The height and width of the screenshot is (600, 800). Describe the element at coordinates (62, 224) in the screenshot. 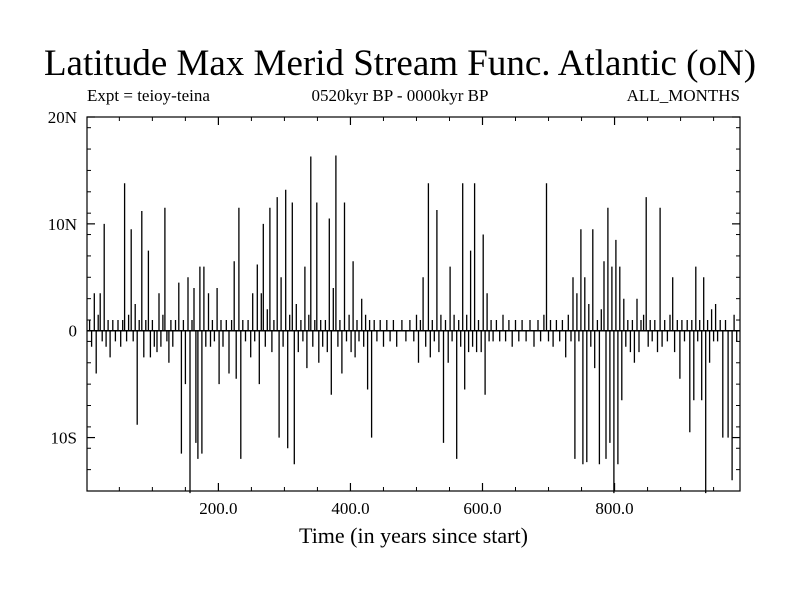

I see `y-tick-label: 10N` at that location.